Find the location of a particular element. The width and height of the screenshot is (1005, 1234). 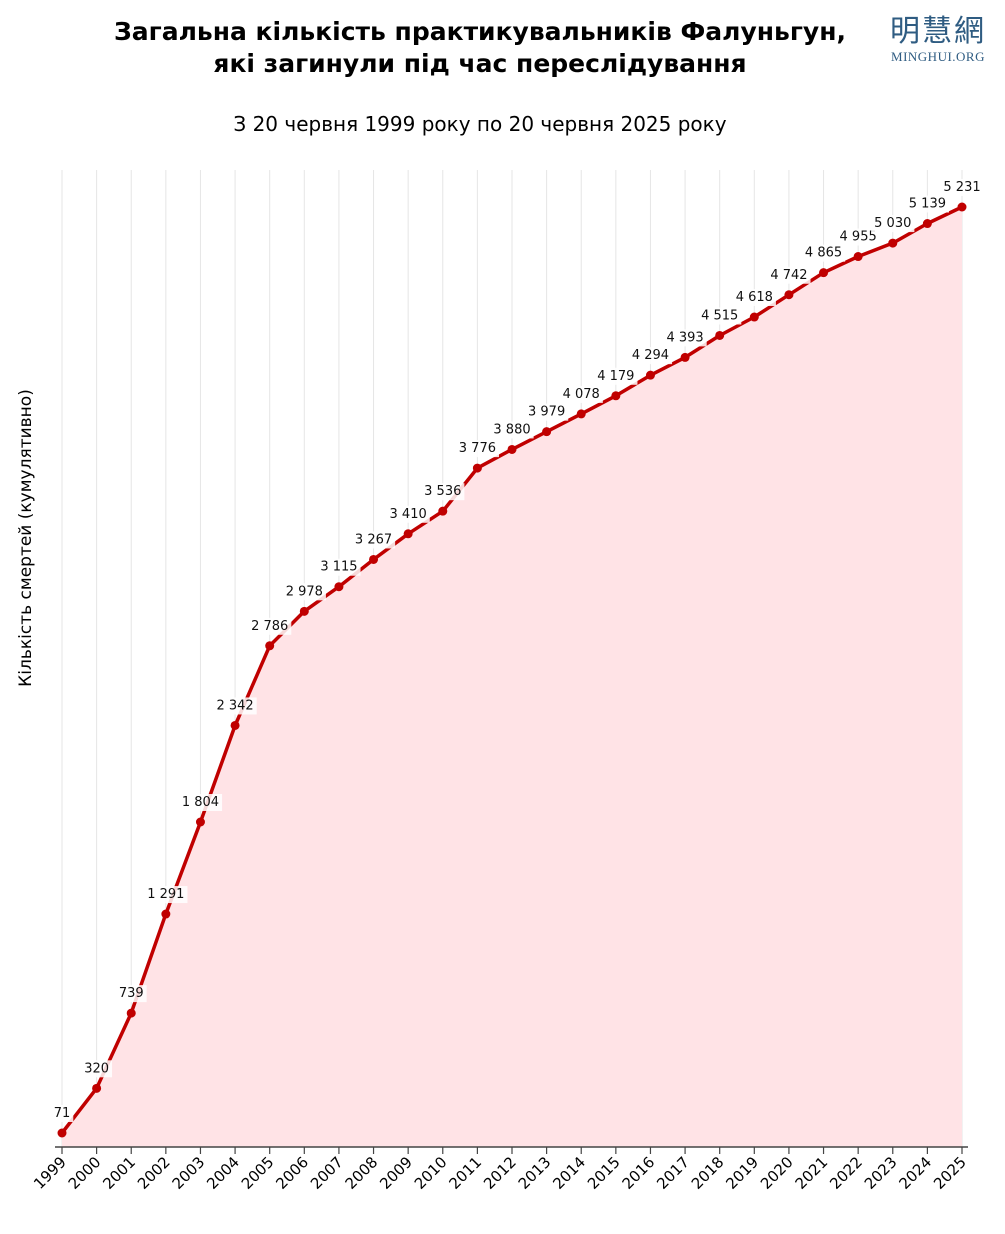

data-label-bg-2020 is located at coordinates (789, 275).